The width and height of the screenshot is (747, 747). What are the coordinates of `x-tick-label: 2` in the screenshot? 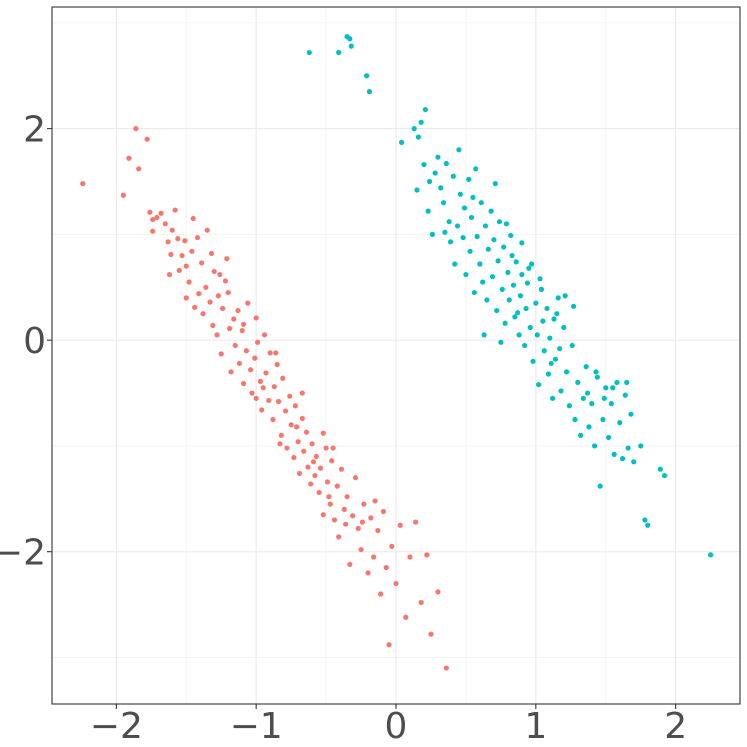 It's located at (675, 726).